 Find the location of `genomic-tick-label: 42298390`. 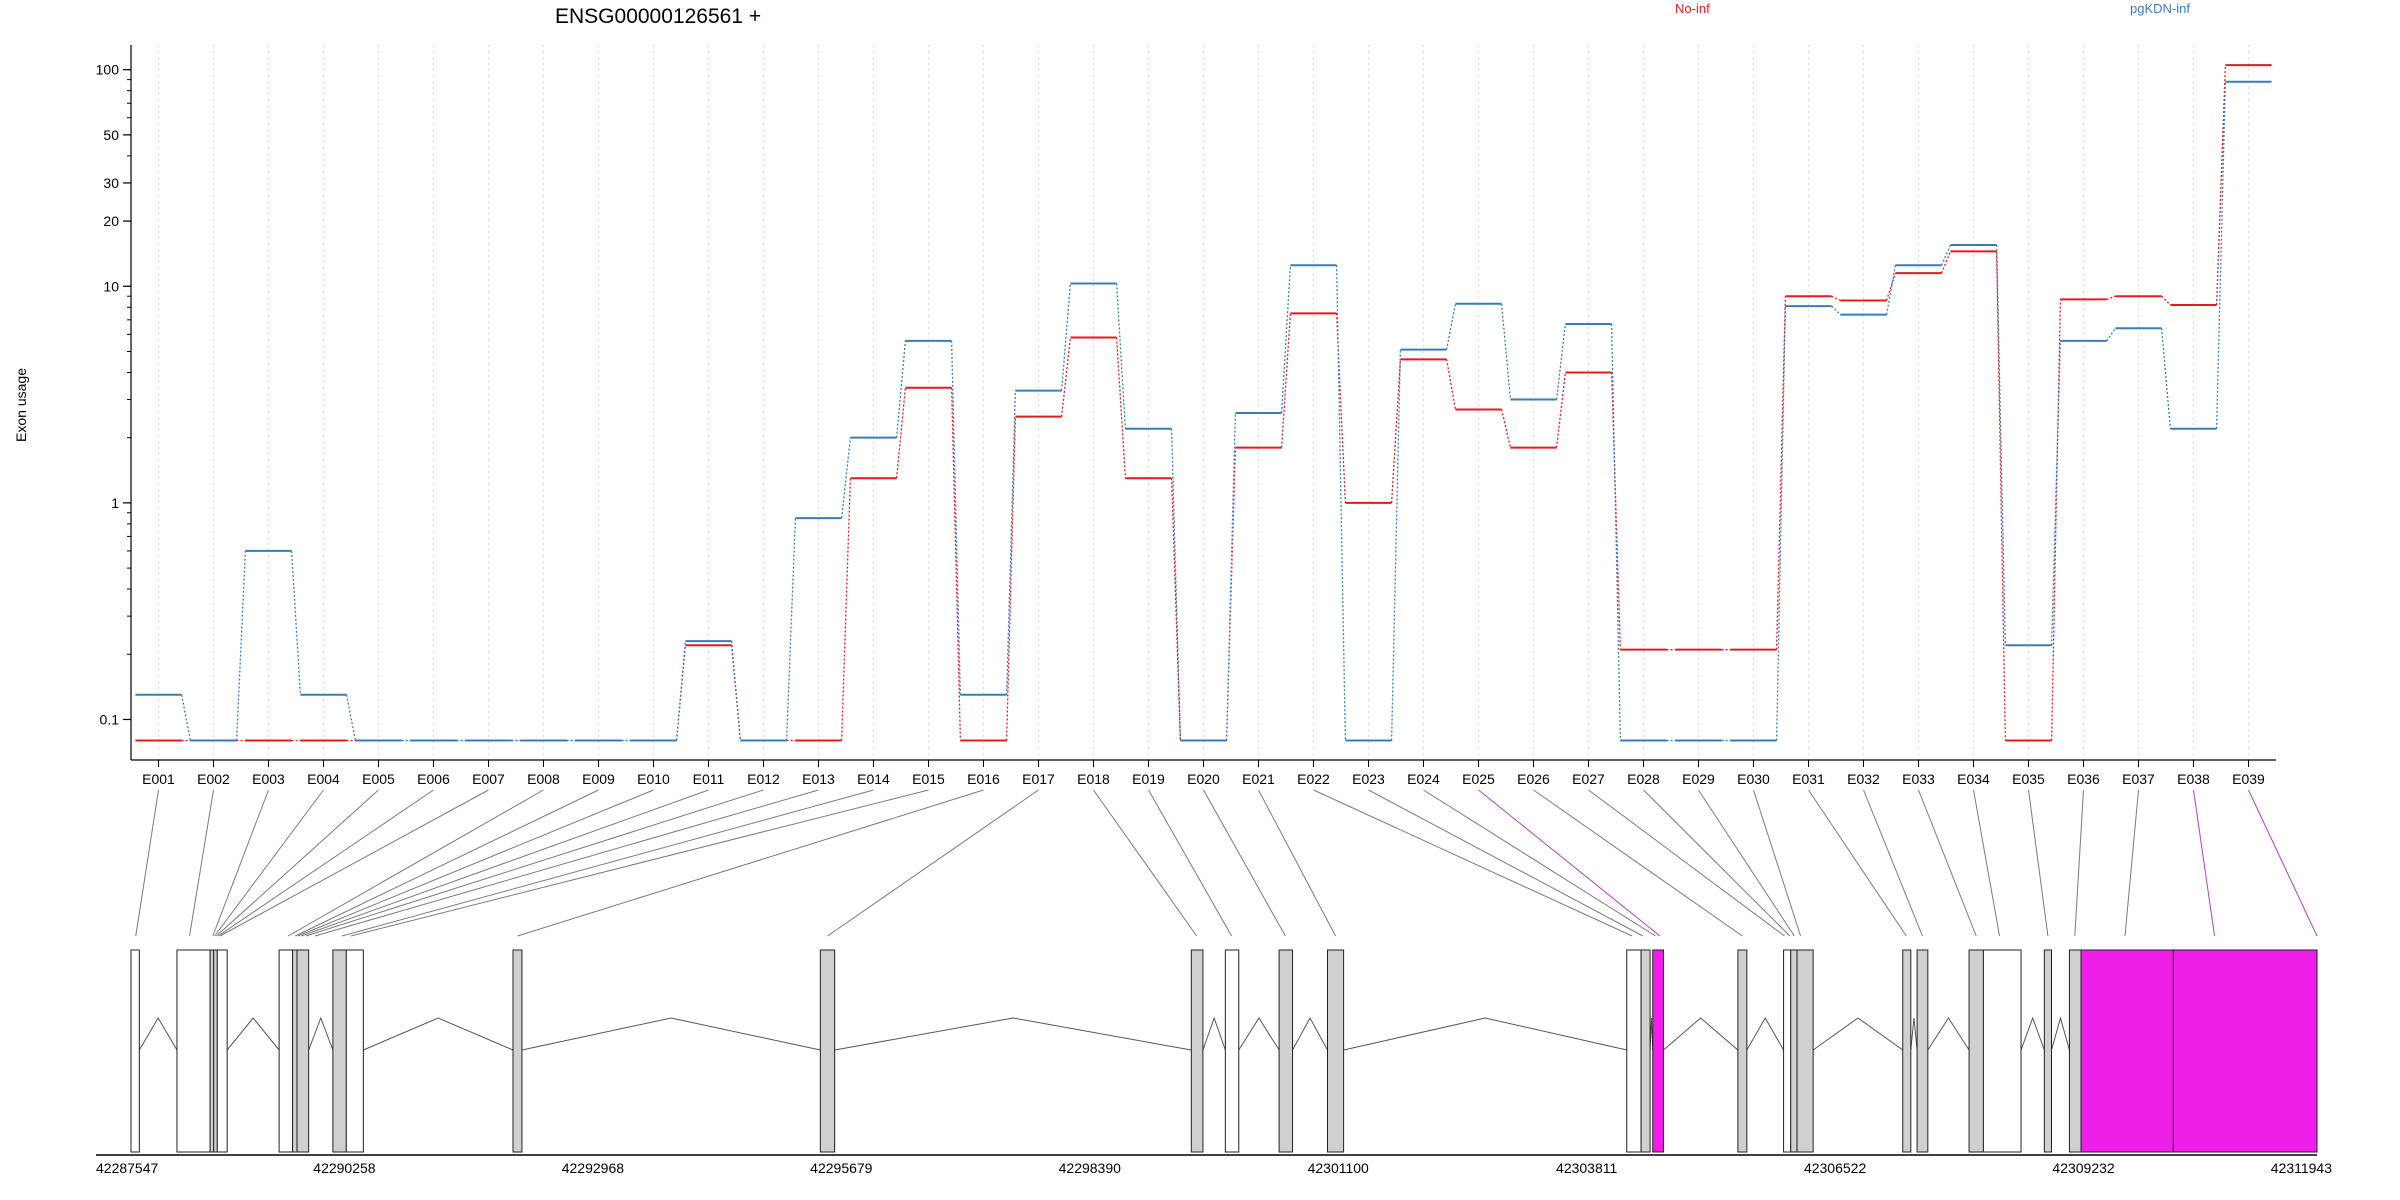

genomic-tick-label: 42298390 is located at coordinates (1090, 1168).